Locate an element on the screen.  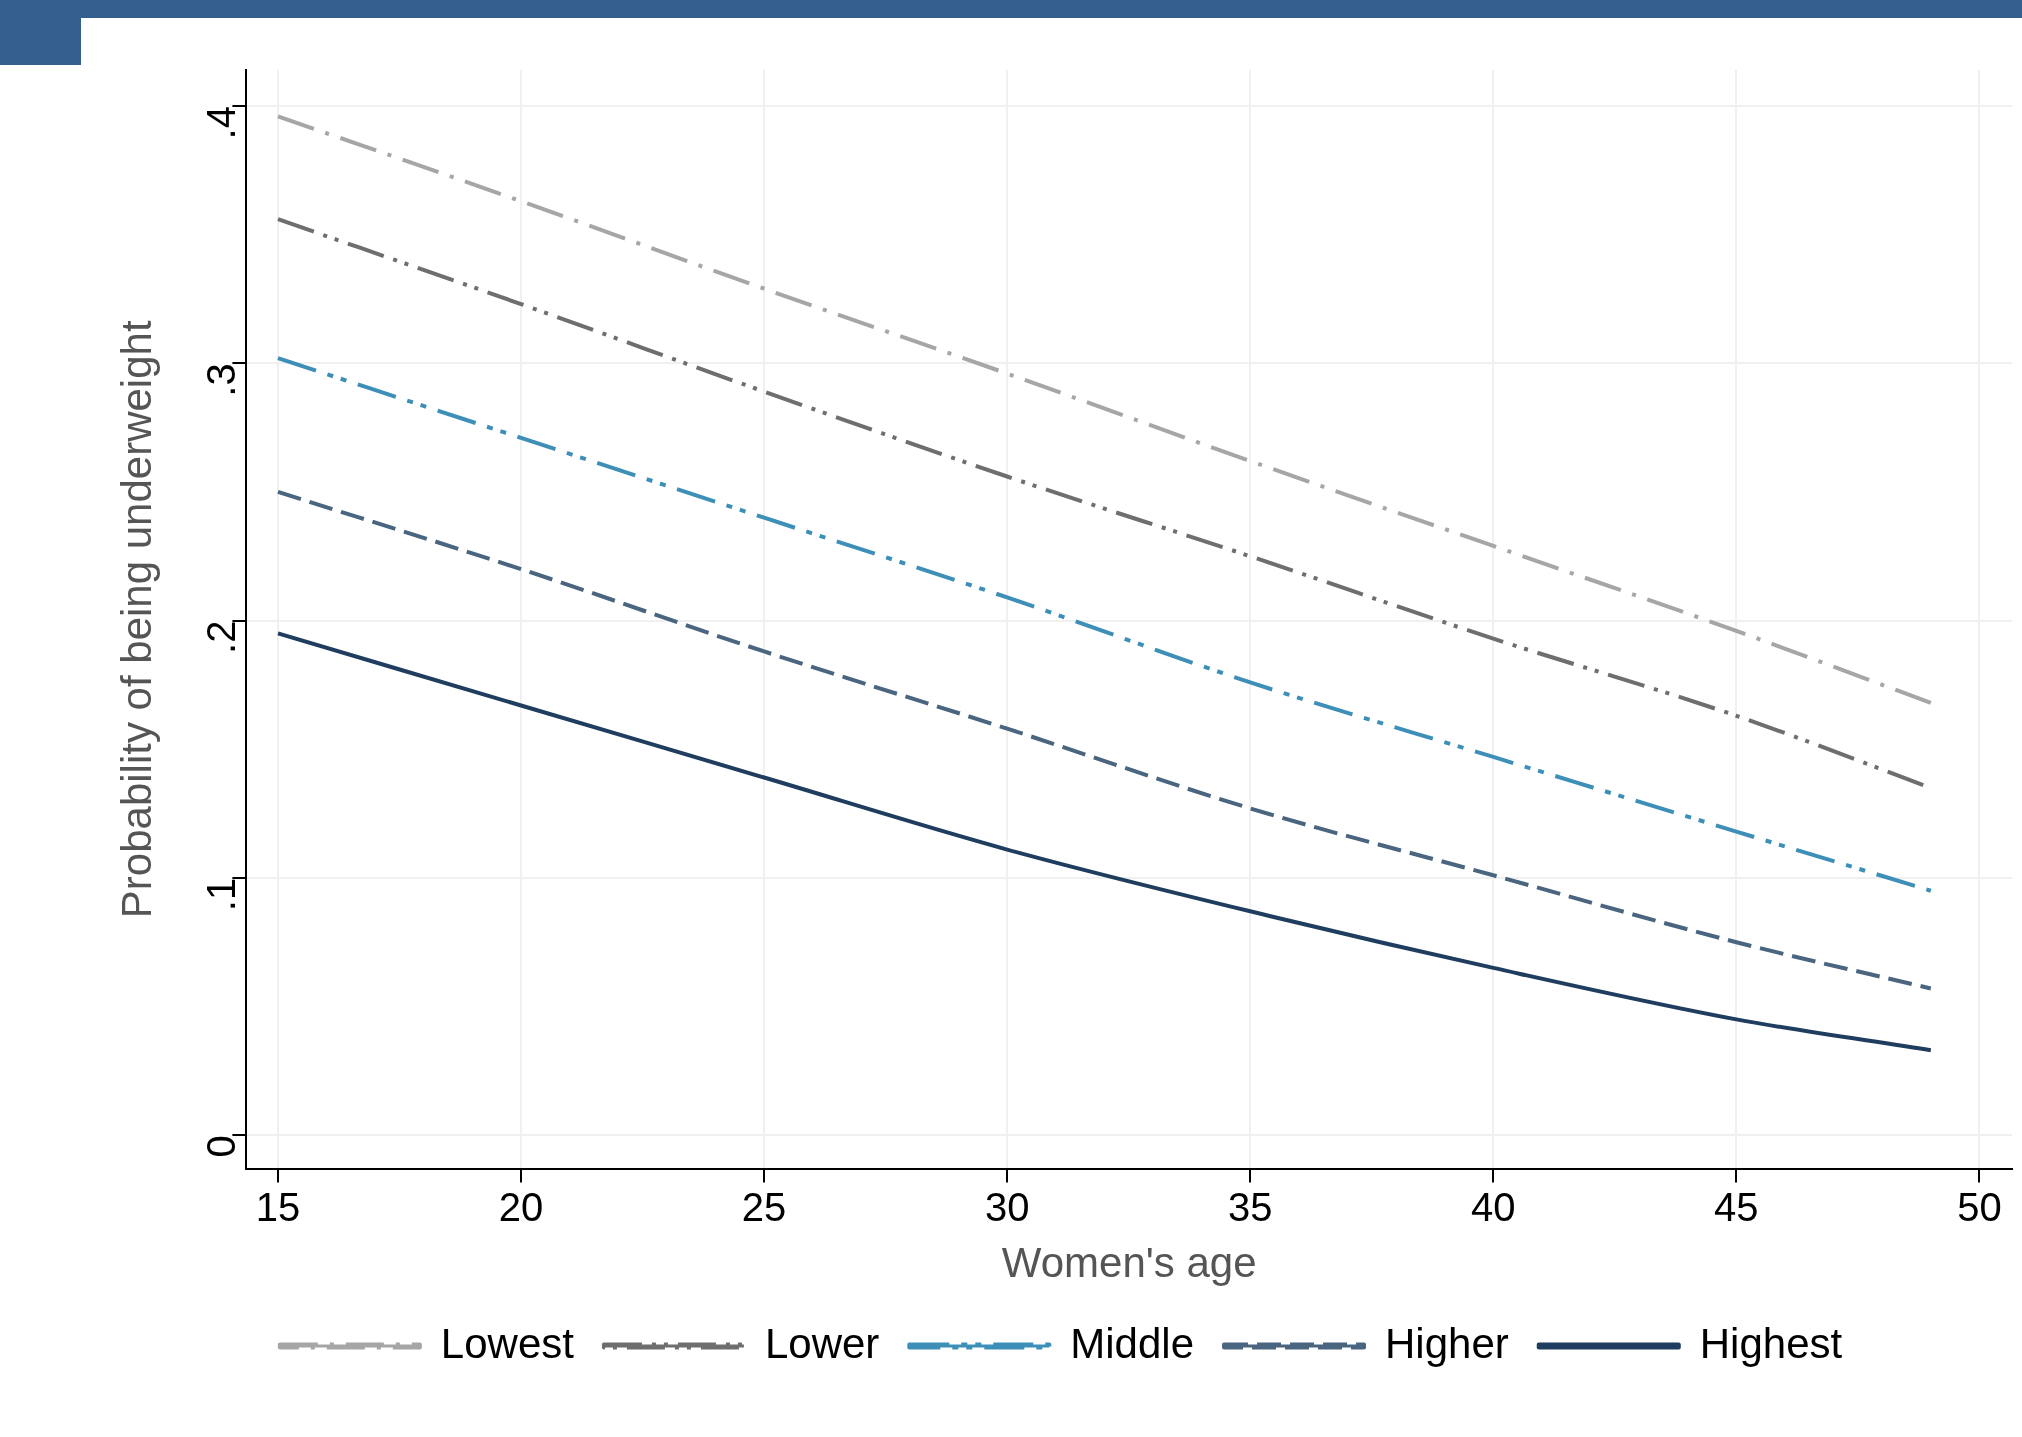
y-tick-label: 0 is located at coordinates (221, 1146).